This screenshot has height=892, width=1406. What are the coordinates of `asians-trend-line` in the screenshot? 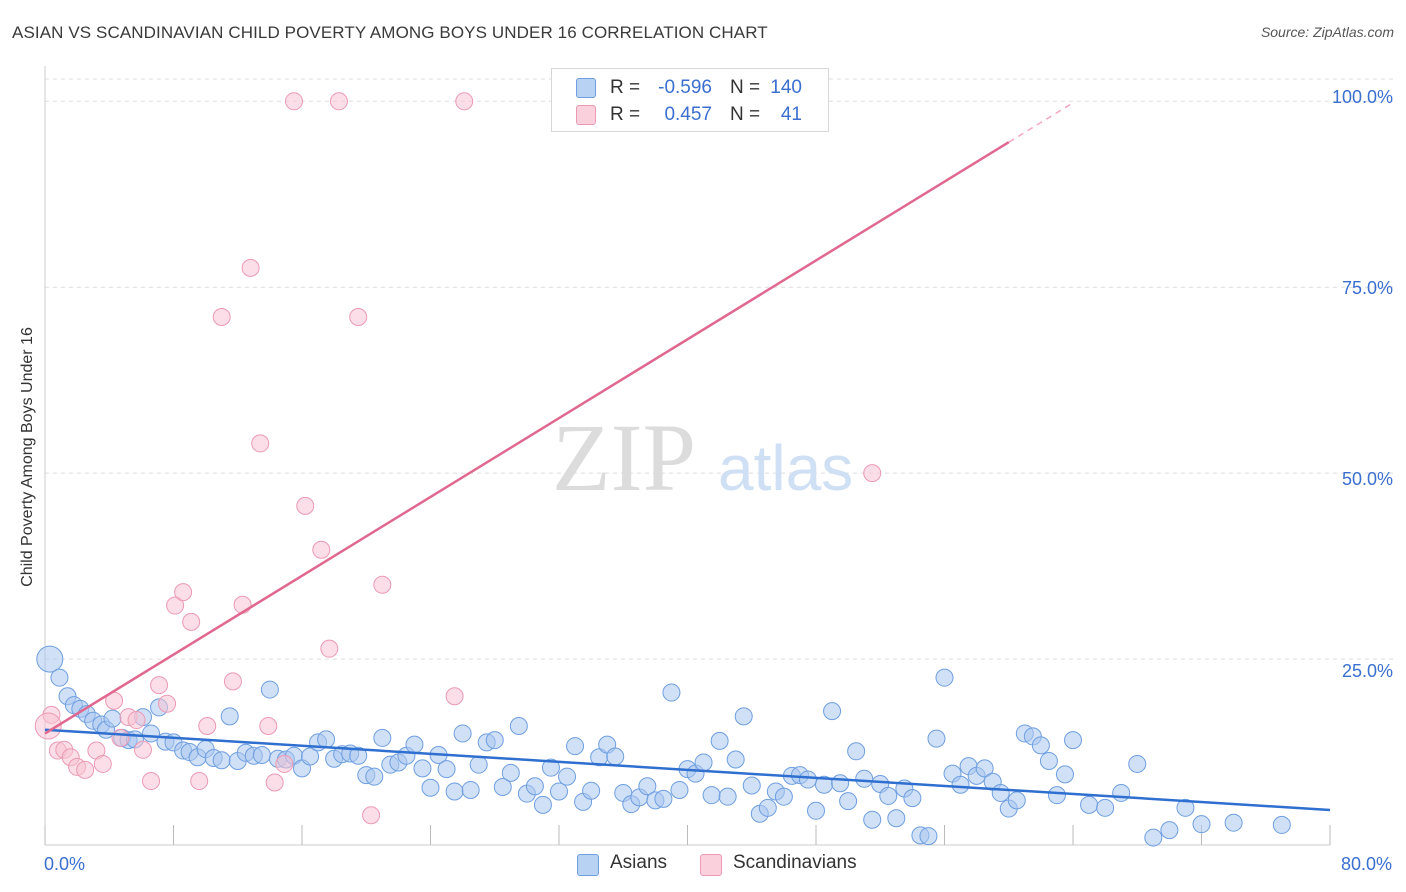 It's located at (687, 770).